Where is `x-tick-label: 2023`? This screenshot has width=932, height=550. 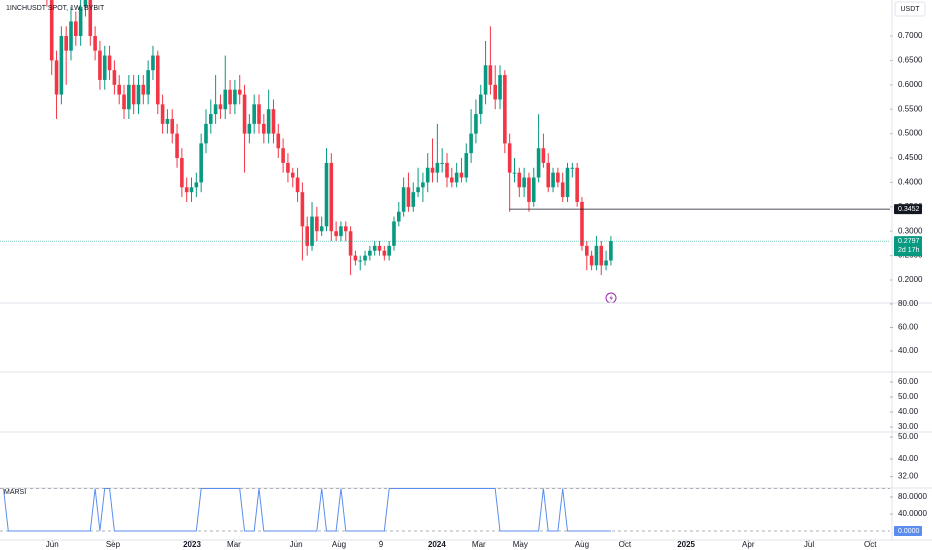
x-tick-label: 2023 is located at coordinates (192, 544).